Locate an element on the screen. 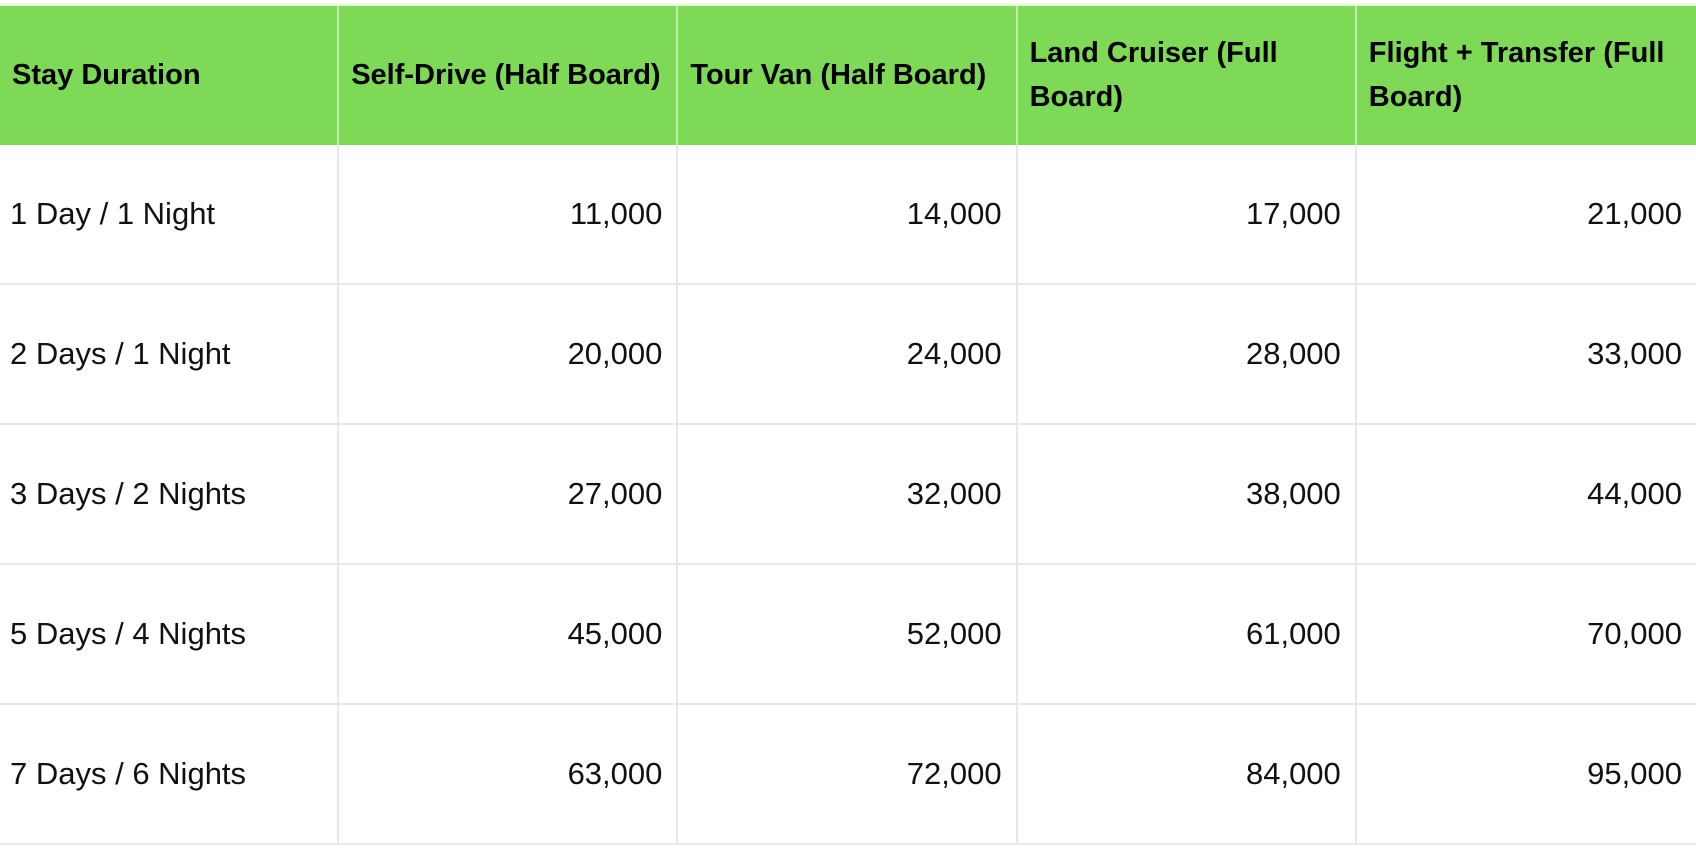 The width and height of the screenshot is (1696, 848). header-label: Flight + Transfer (Full Board) is located at coordinates (1516, 75).